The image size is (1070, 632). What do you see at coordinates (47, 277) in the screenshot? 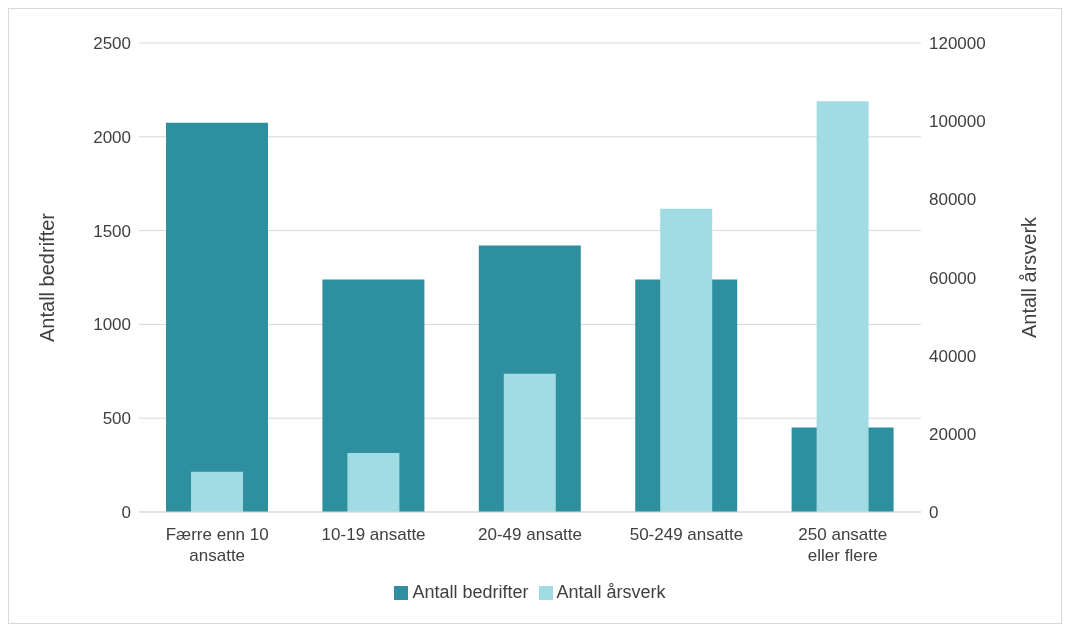
I see `y-axis-title: Antall bedrifter` at bounding box center [47, 277].